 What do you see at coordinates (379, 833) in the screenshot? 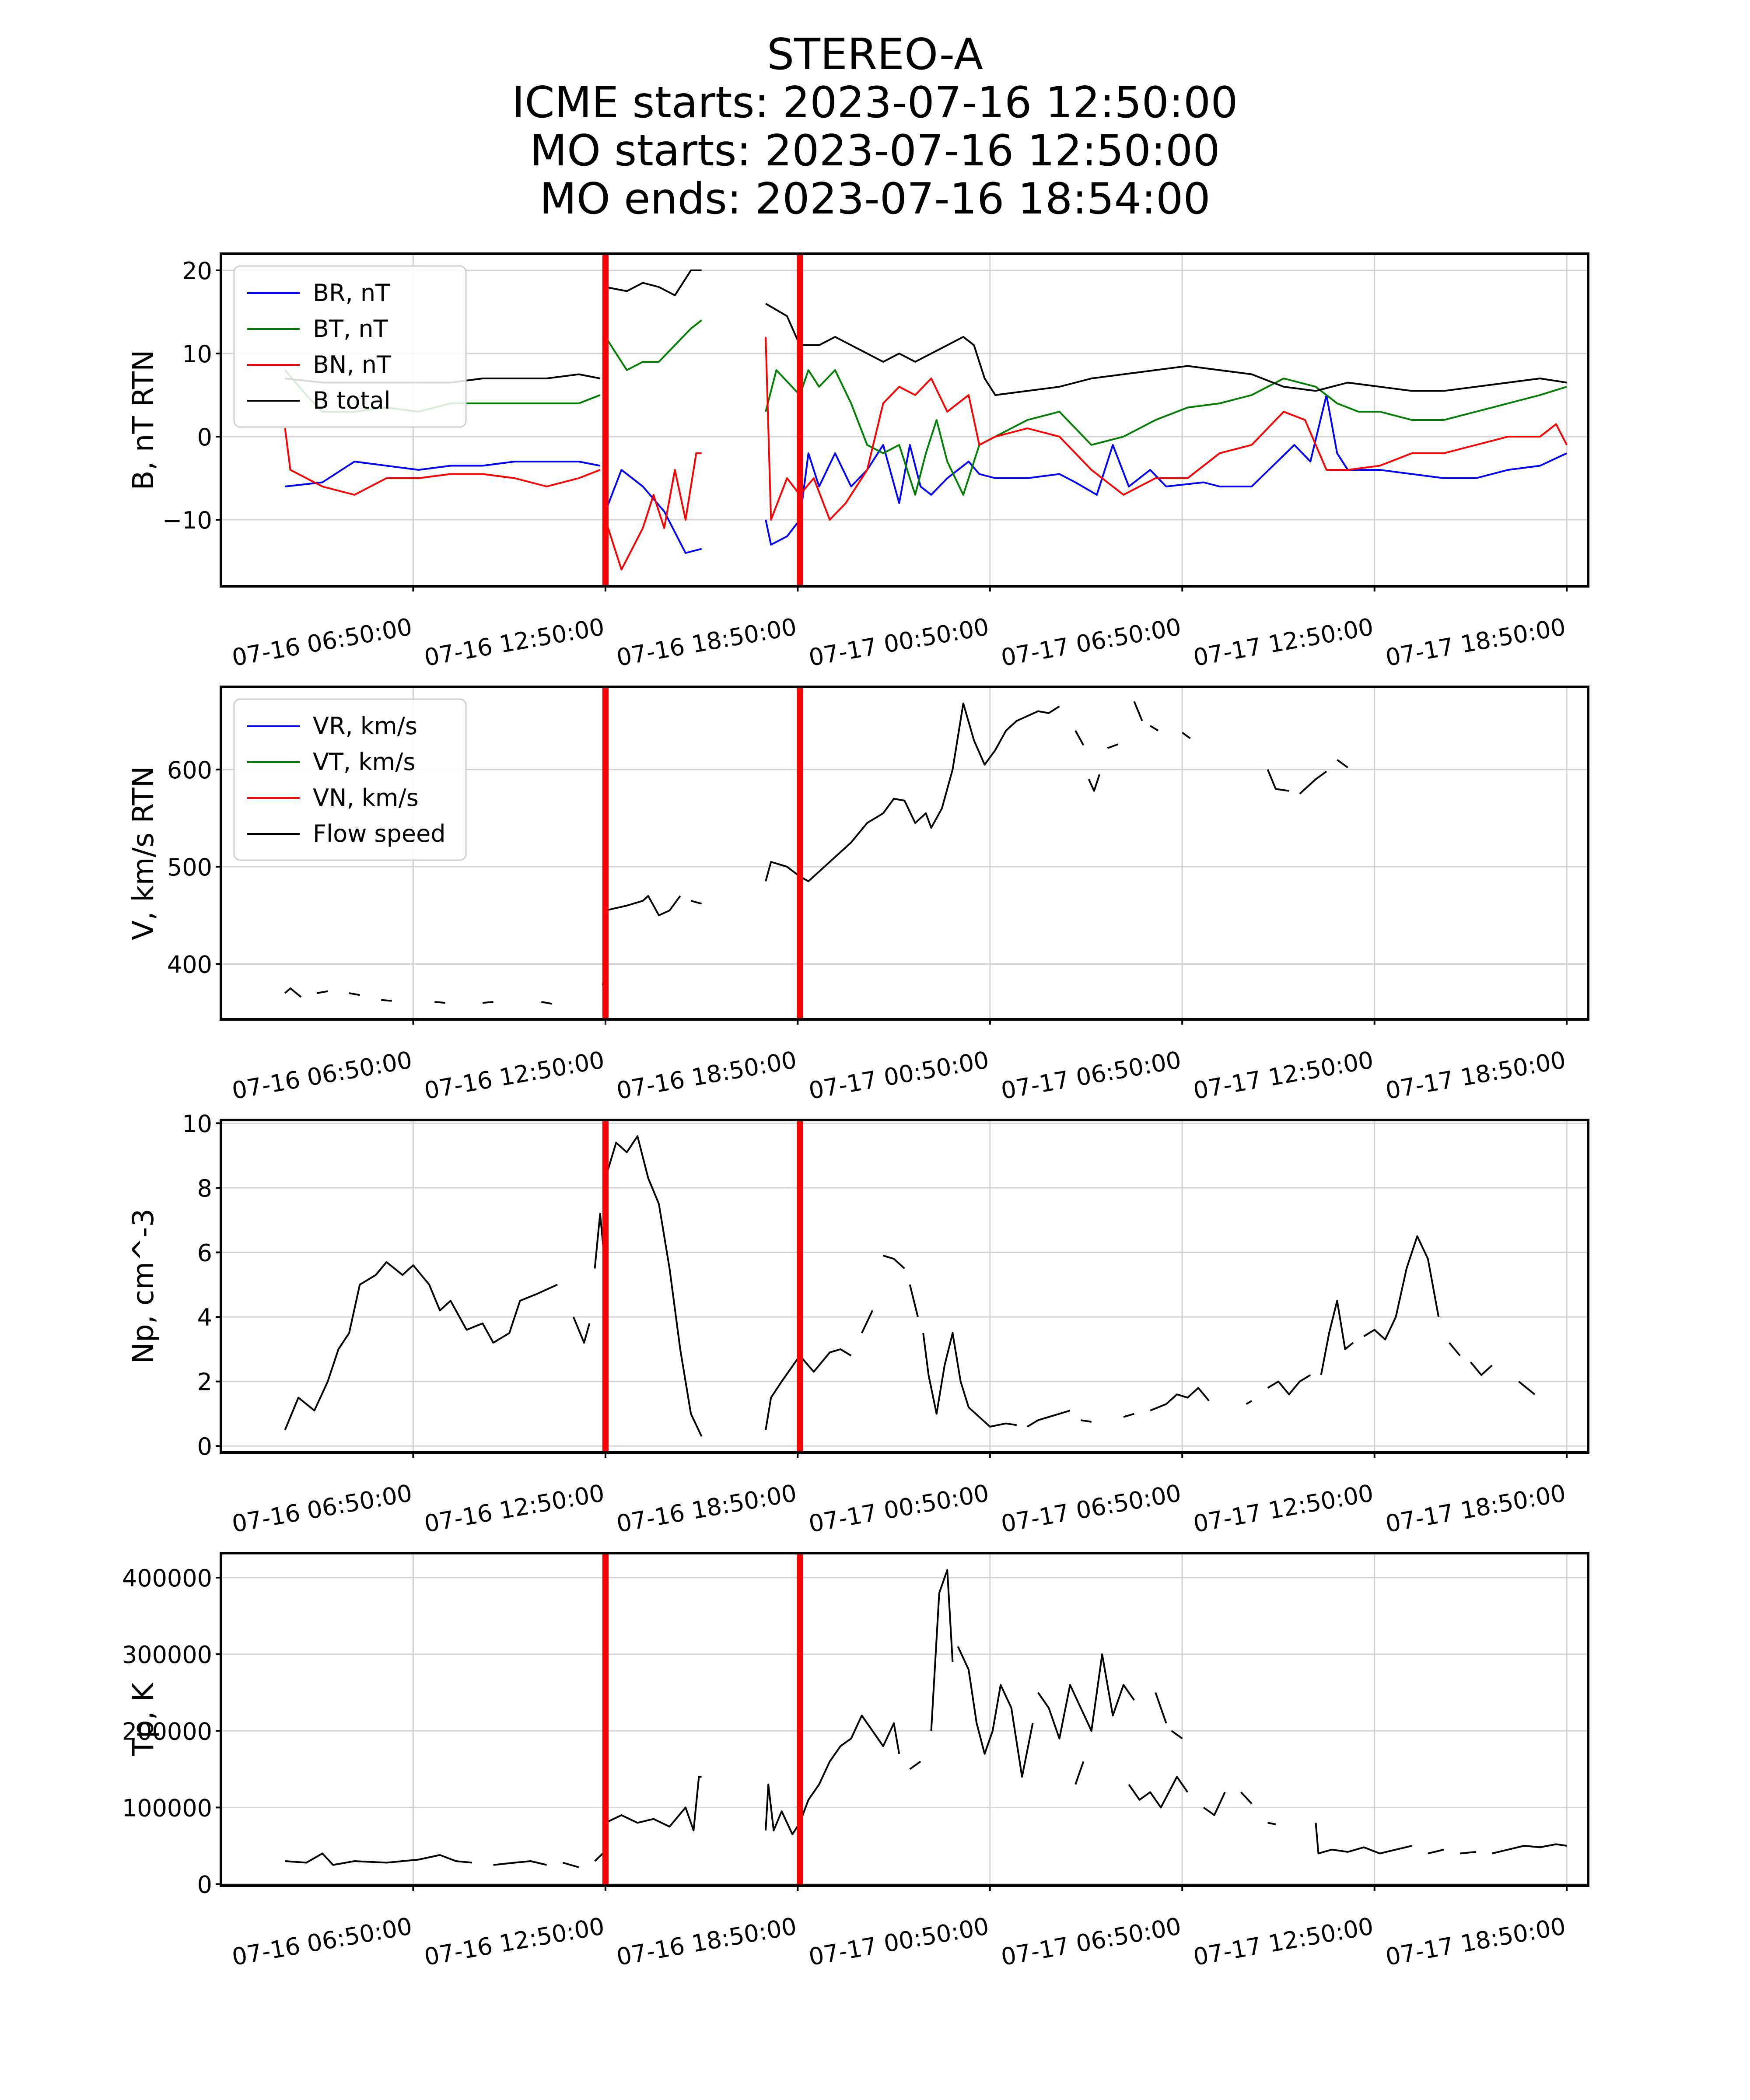
I see `legend-label: Flow speed` at bounding box center [379, 833].